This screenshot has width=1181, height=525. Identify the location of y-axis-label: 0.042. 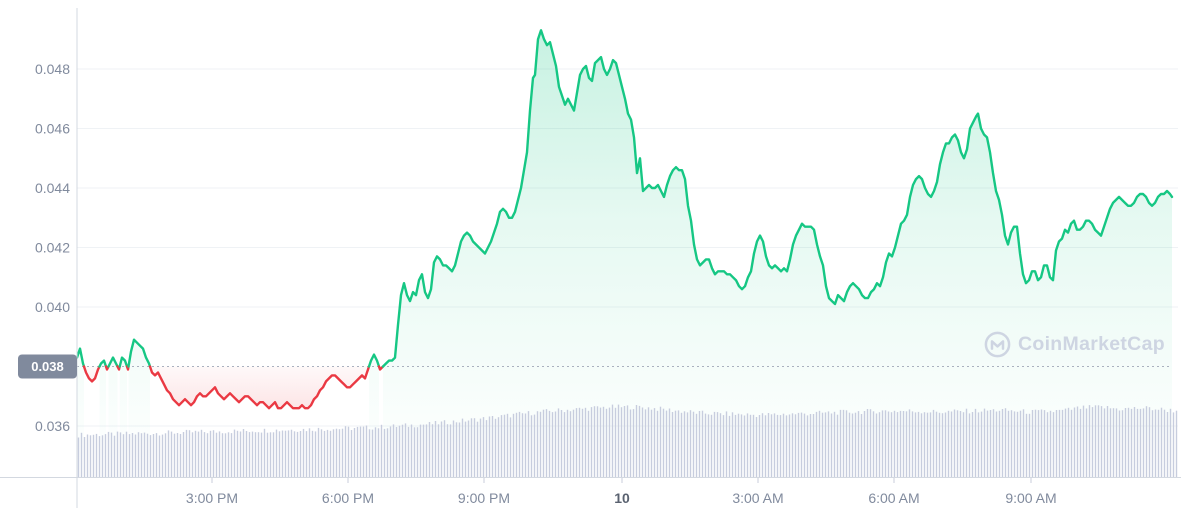
(52, 248).